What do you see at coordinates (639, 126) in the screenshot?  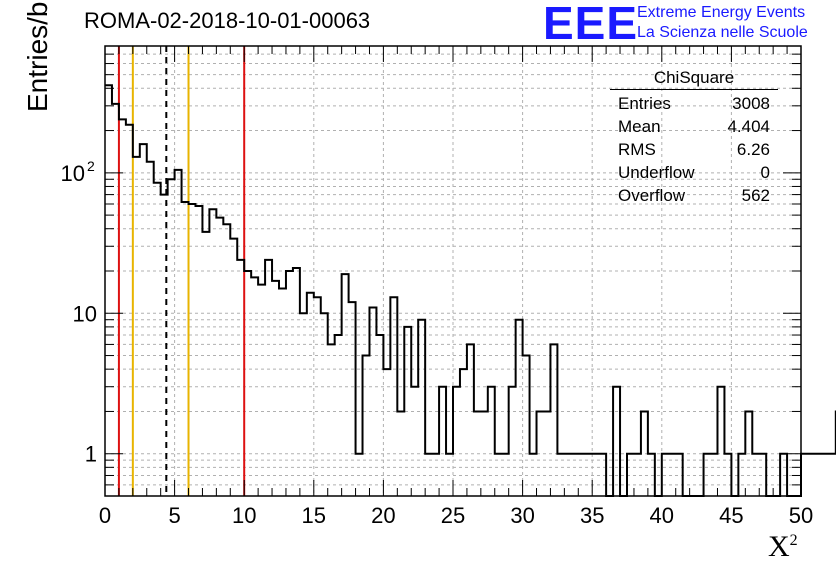 I see `stats-label: Mean` at bounding box center [639, 126].